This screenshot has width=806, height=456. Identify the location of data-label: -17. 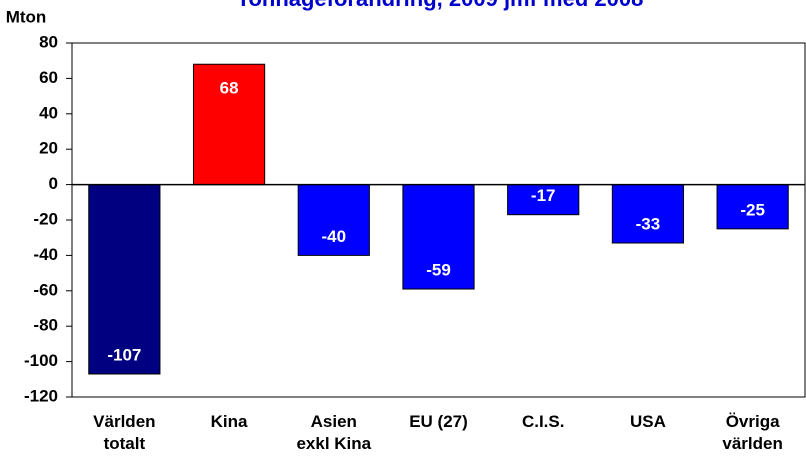
(543, 195).